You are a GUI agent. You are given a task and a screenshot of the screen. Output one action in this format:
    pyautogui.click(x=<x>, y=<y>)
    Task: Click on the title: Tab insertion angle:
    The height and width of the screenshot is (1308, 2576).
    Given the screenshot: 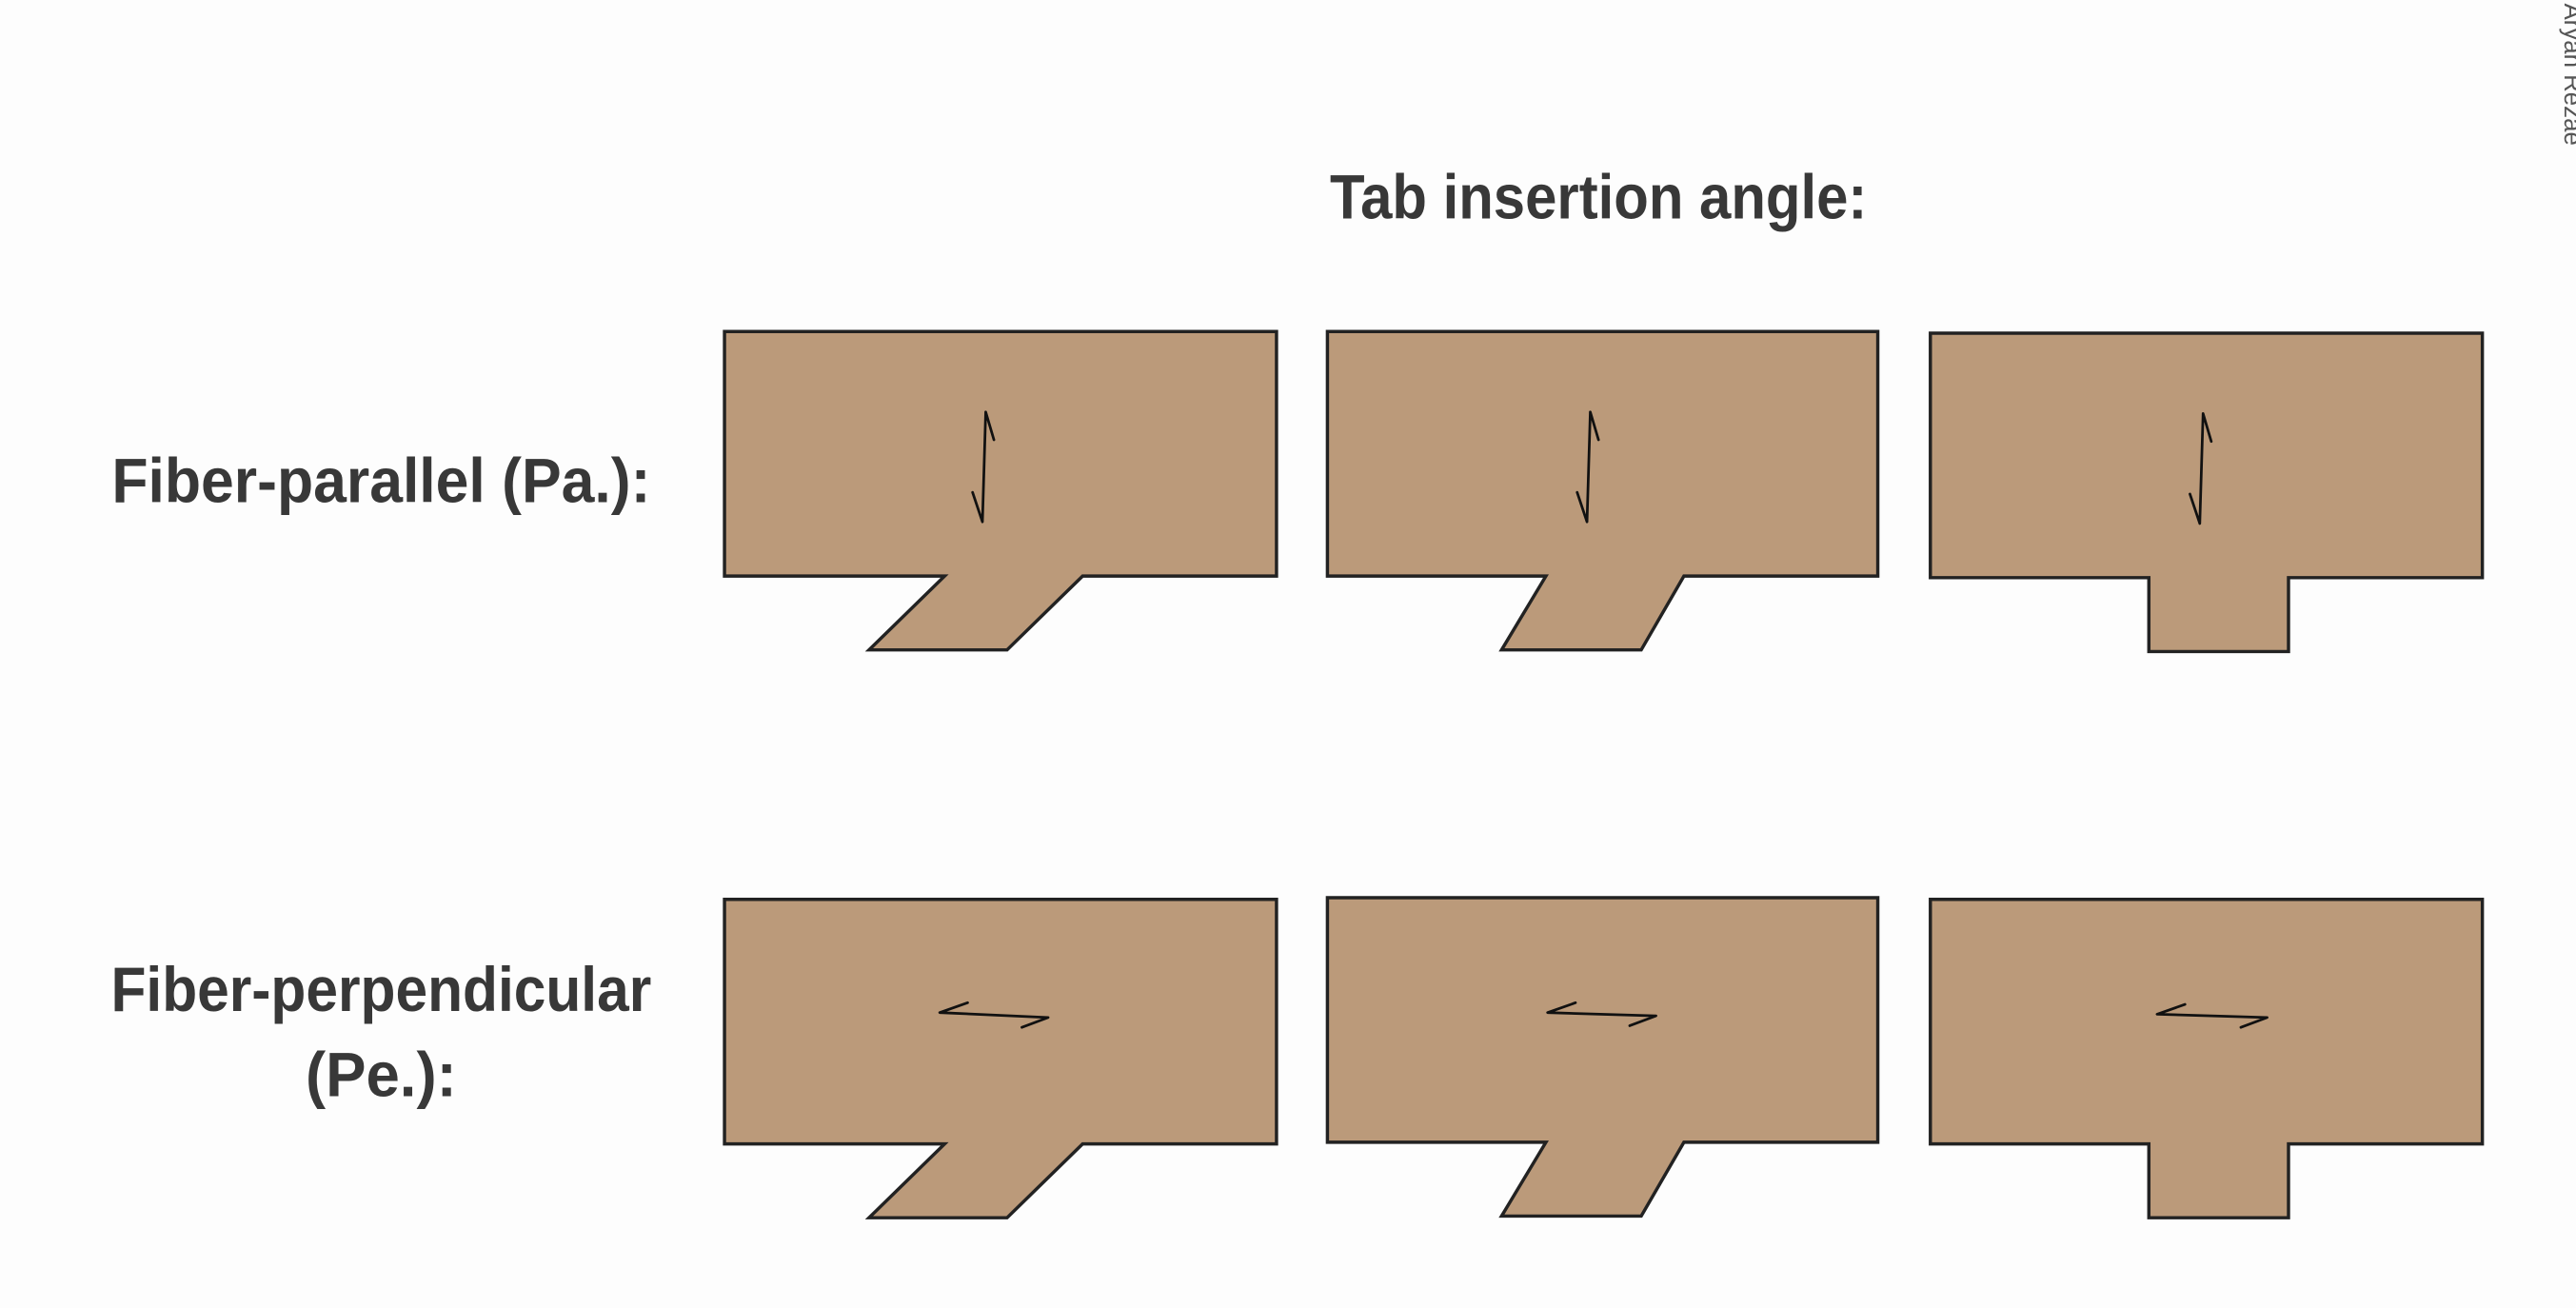 What is the action you would take?
    pyautogui.click(x=1598, y=196)
    